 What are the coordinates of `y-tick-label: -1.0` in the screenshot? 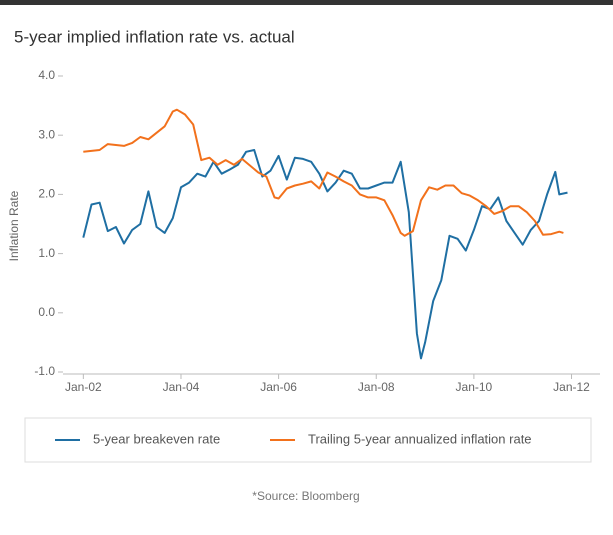 It's located at (44, 371).